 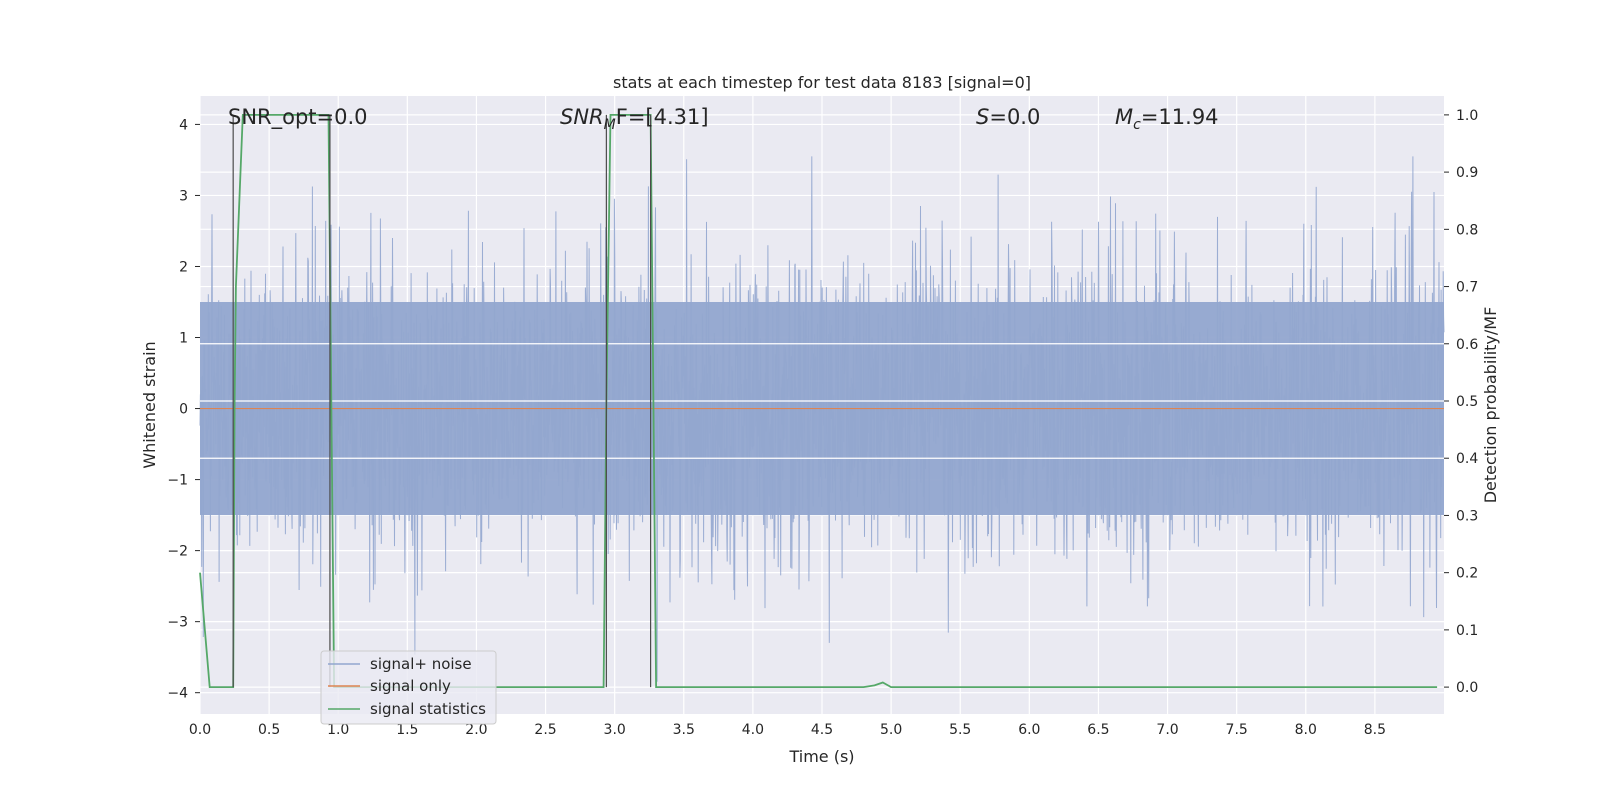 What do you see at coordinates (821, 756) in the screenshot?
I see `x-axis-label: Time (s)` at bounding box center [821, 756].